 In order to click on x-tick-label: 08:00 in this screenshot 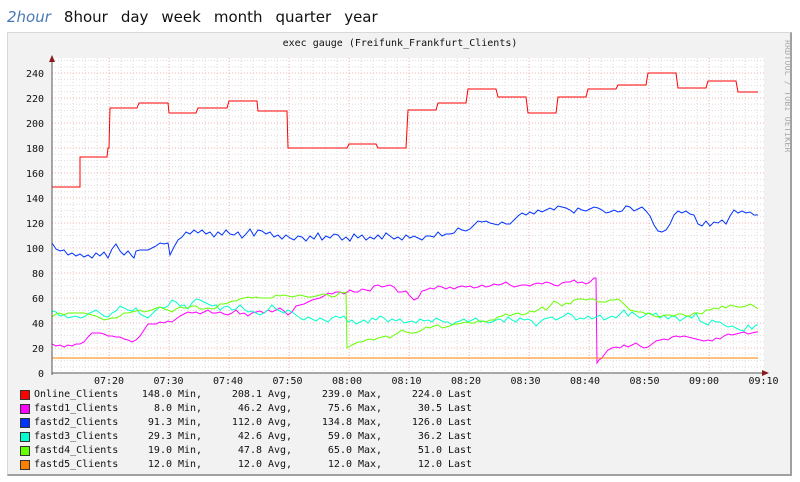, I will do `click(347, 381)`.